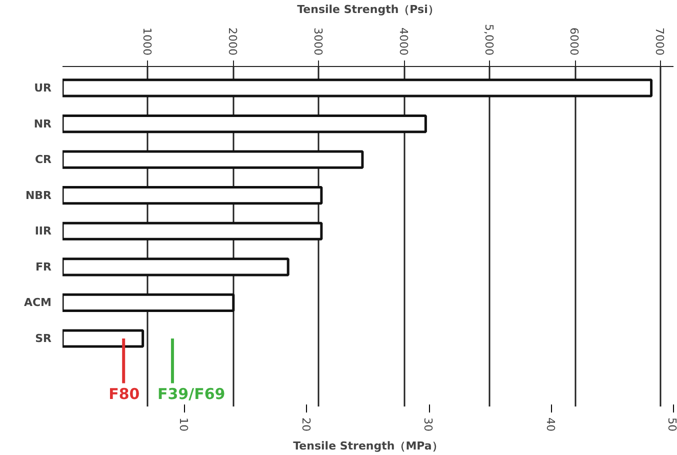 This screenshot has width=677, height=455. Describe the element at coordinates (574, 42) in the screenshot. I see `x-tick-label: 6000` at that location.